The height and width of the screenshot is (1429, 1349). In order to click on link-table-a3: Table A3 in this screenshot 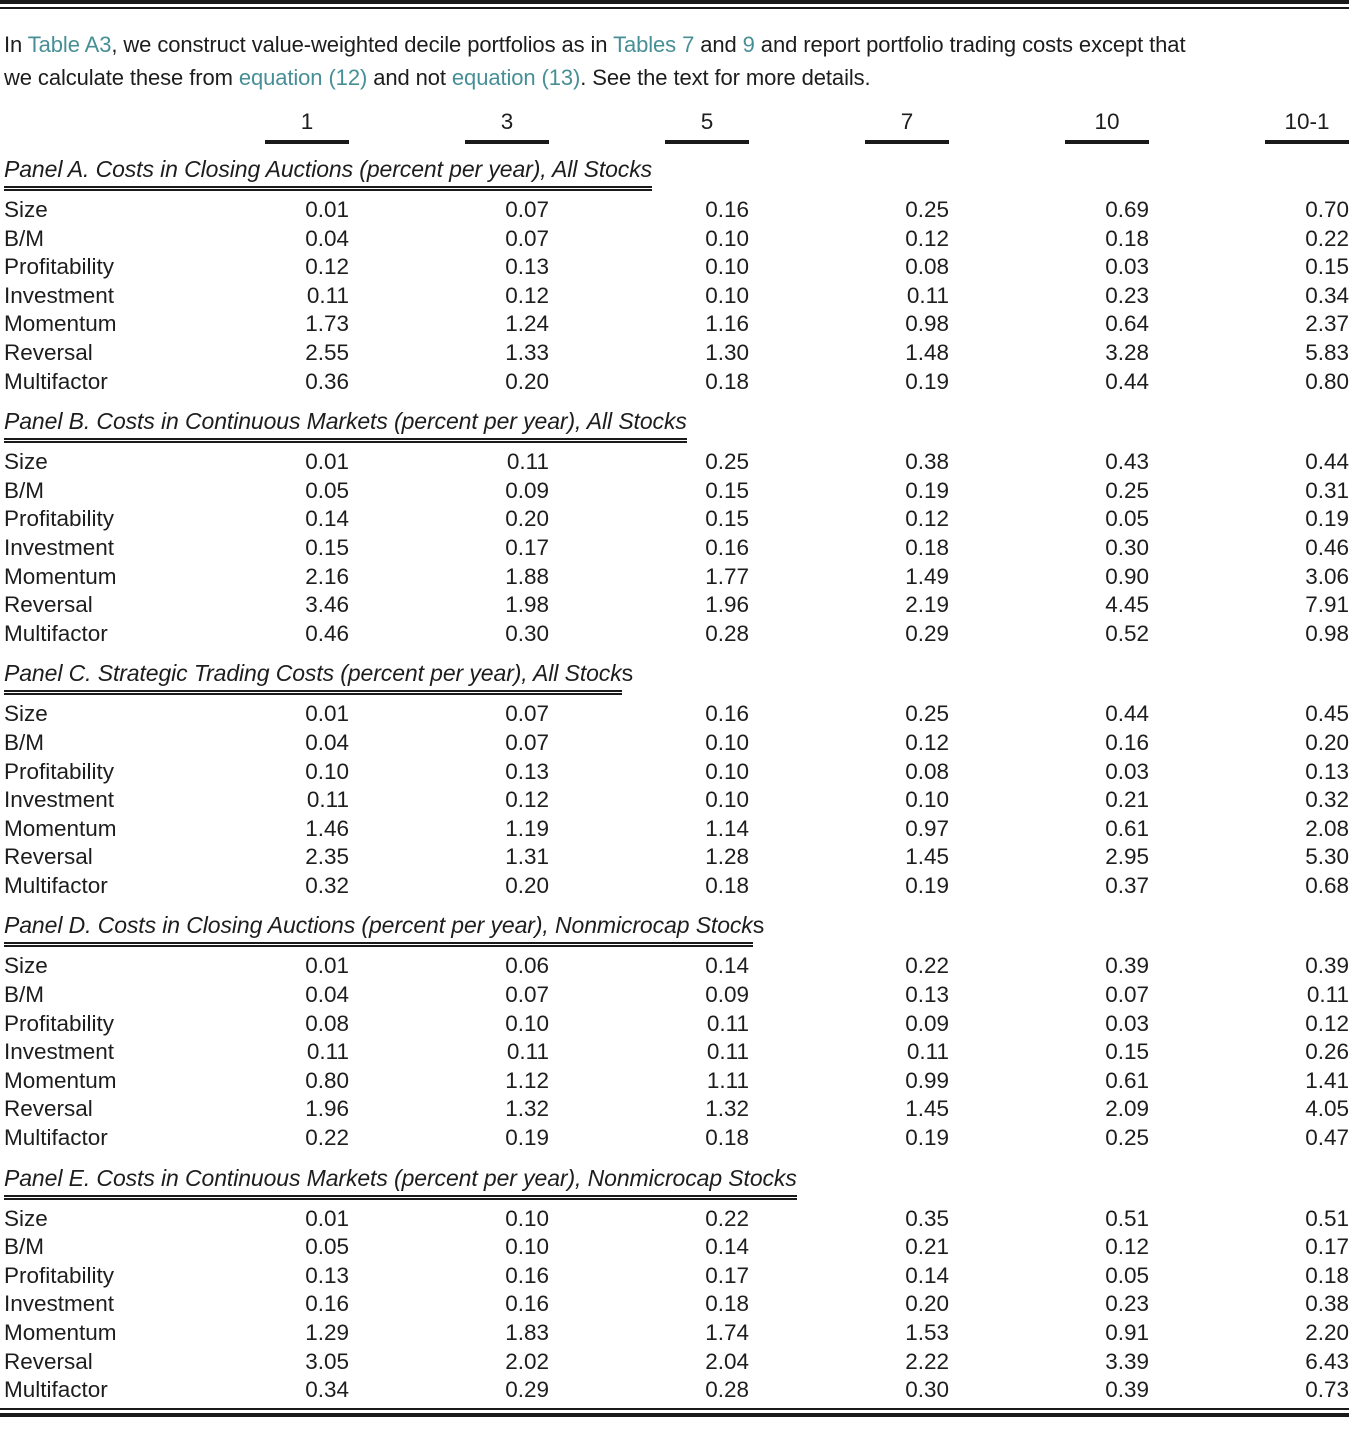, I will do `click(69, 44)`.